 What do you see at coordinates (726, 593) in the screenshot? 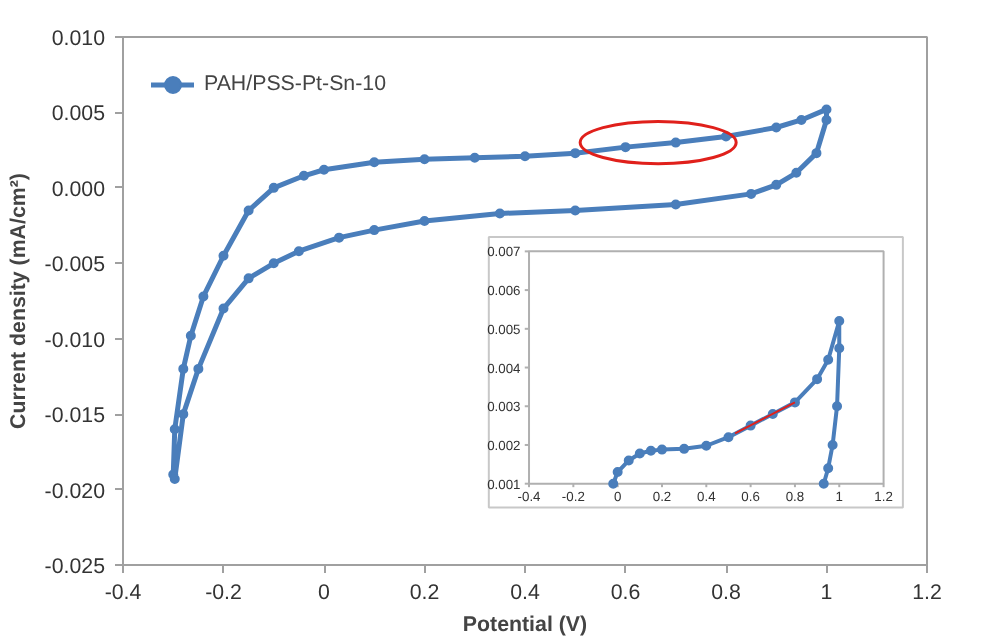
I see `x-tick-label: 0.8` at bounding box center [726, 593].